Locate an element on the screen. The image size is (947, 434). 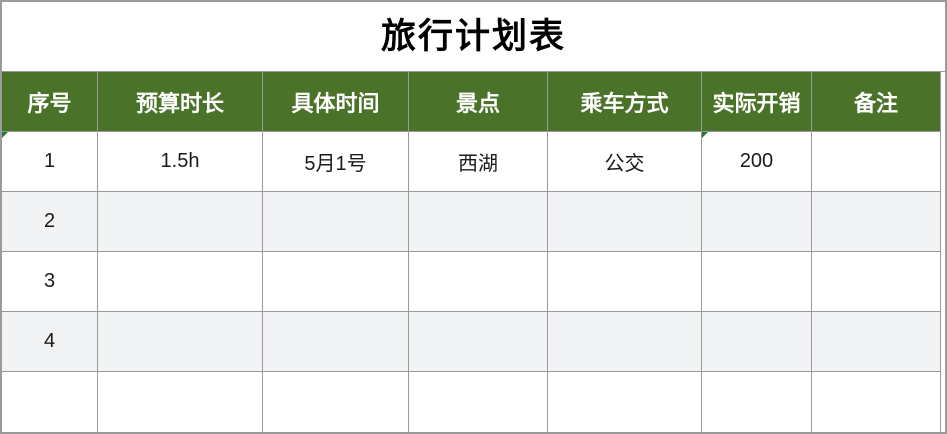
header-cell-transport-mode: 乘车方式 is located at coordinates (625, 102).